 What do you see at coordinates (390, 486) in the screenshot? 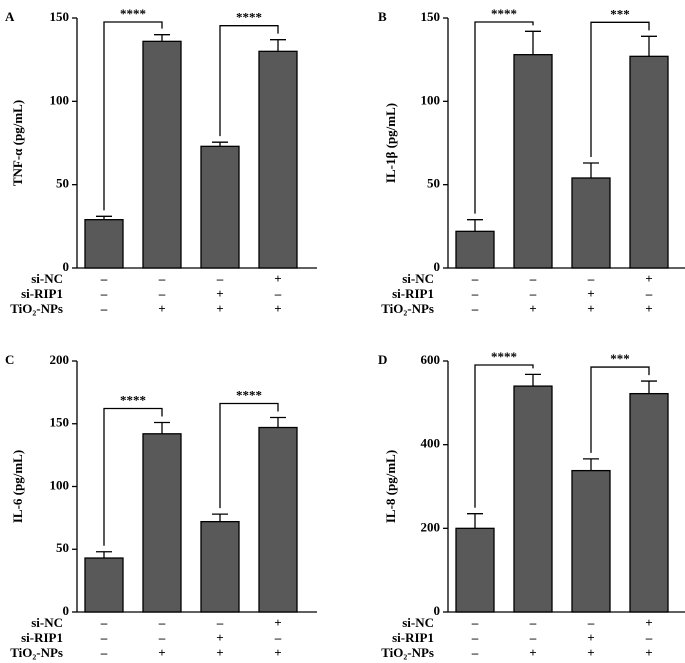
I see `y-axis-label: IL-8 (pg/mL)` at bounding box center [390, 486].